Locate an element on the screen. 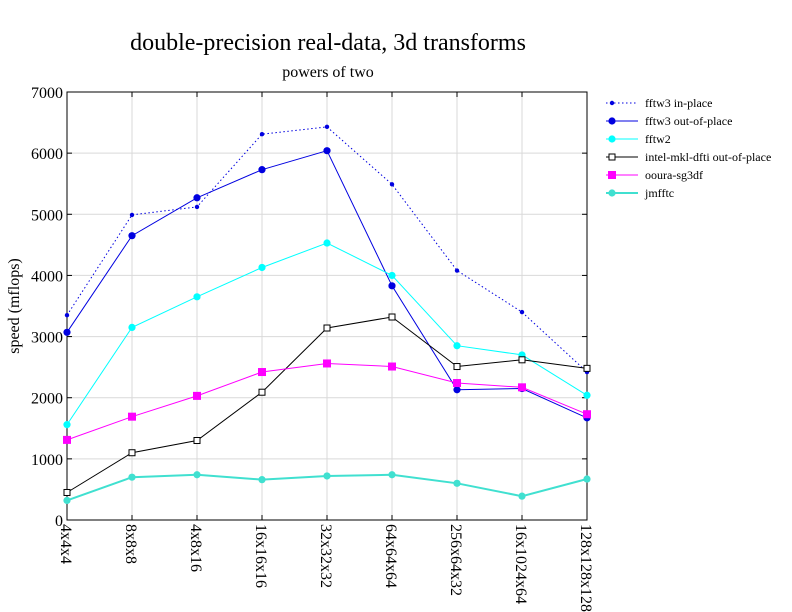  legend-item-fftw3-out-of-place: fftw3 out-of-place is located at coordinates (669, 121).